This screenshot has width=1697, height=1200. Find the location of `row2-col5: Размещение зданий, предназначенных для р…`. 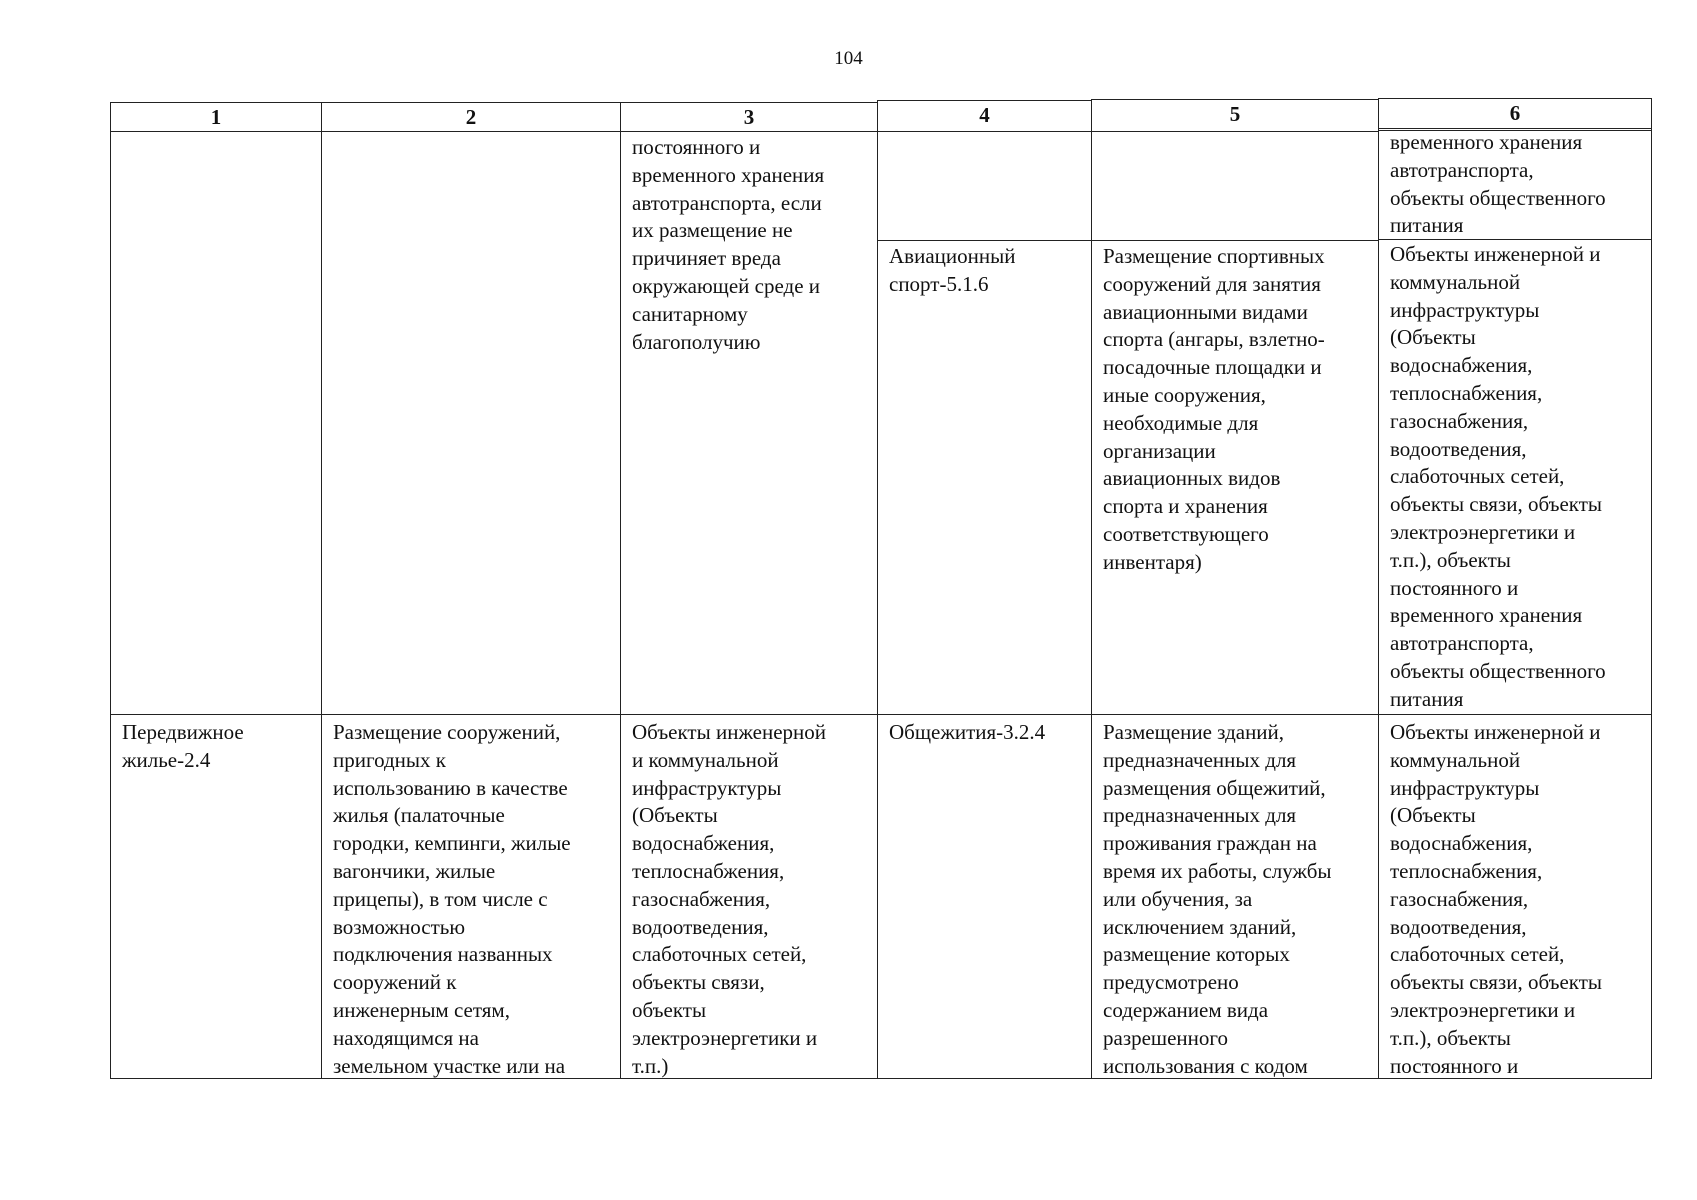

row2-col5: Размещение зданий, предназначенных для р… is located at coordinates (1235, 896).